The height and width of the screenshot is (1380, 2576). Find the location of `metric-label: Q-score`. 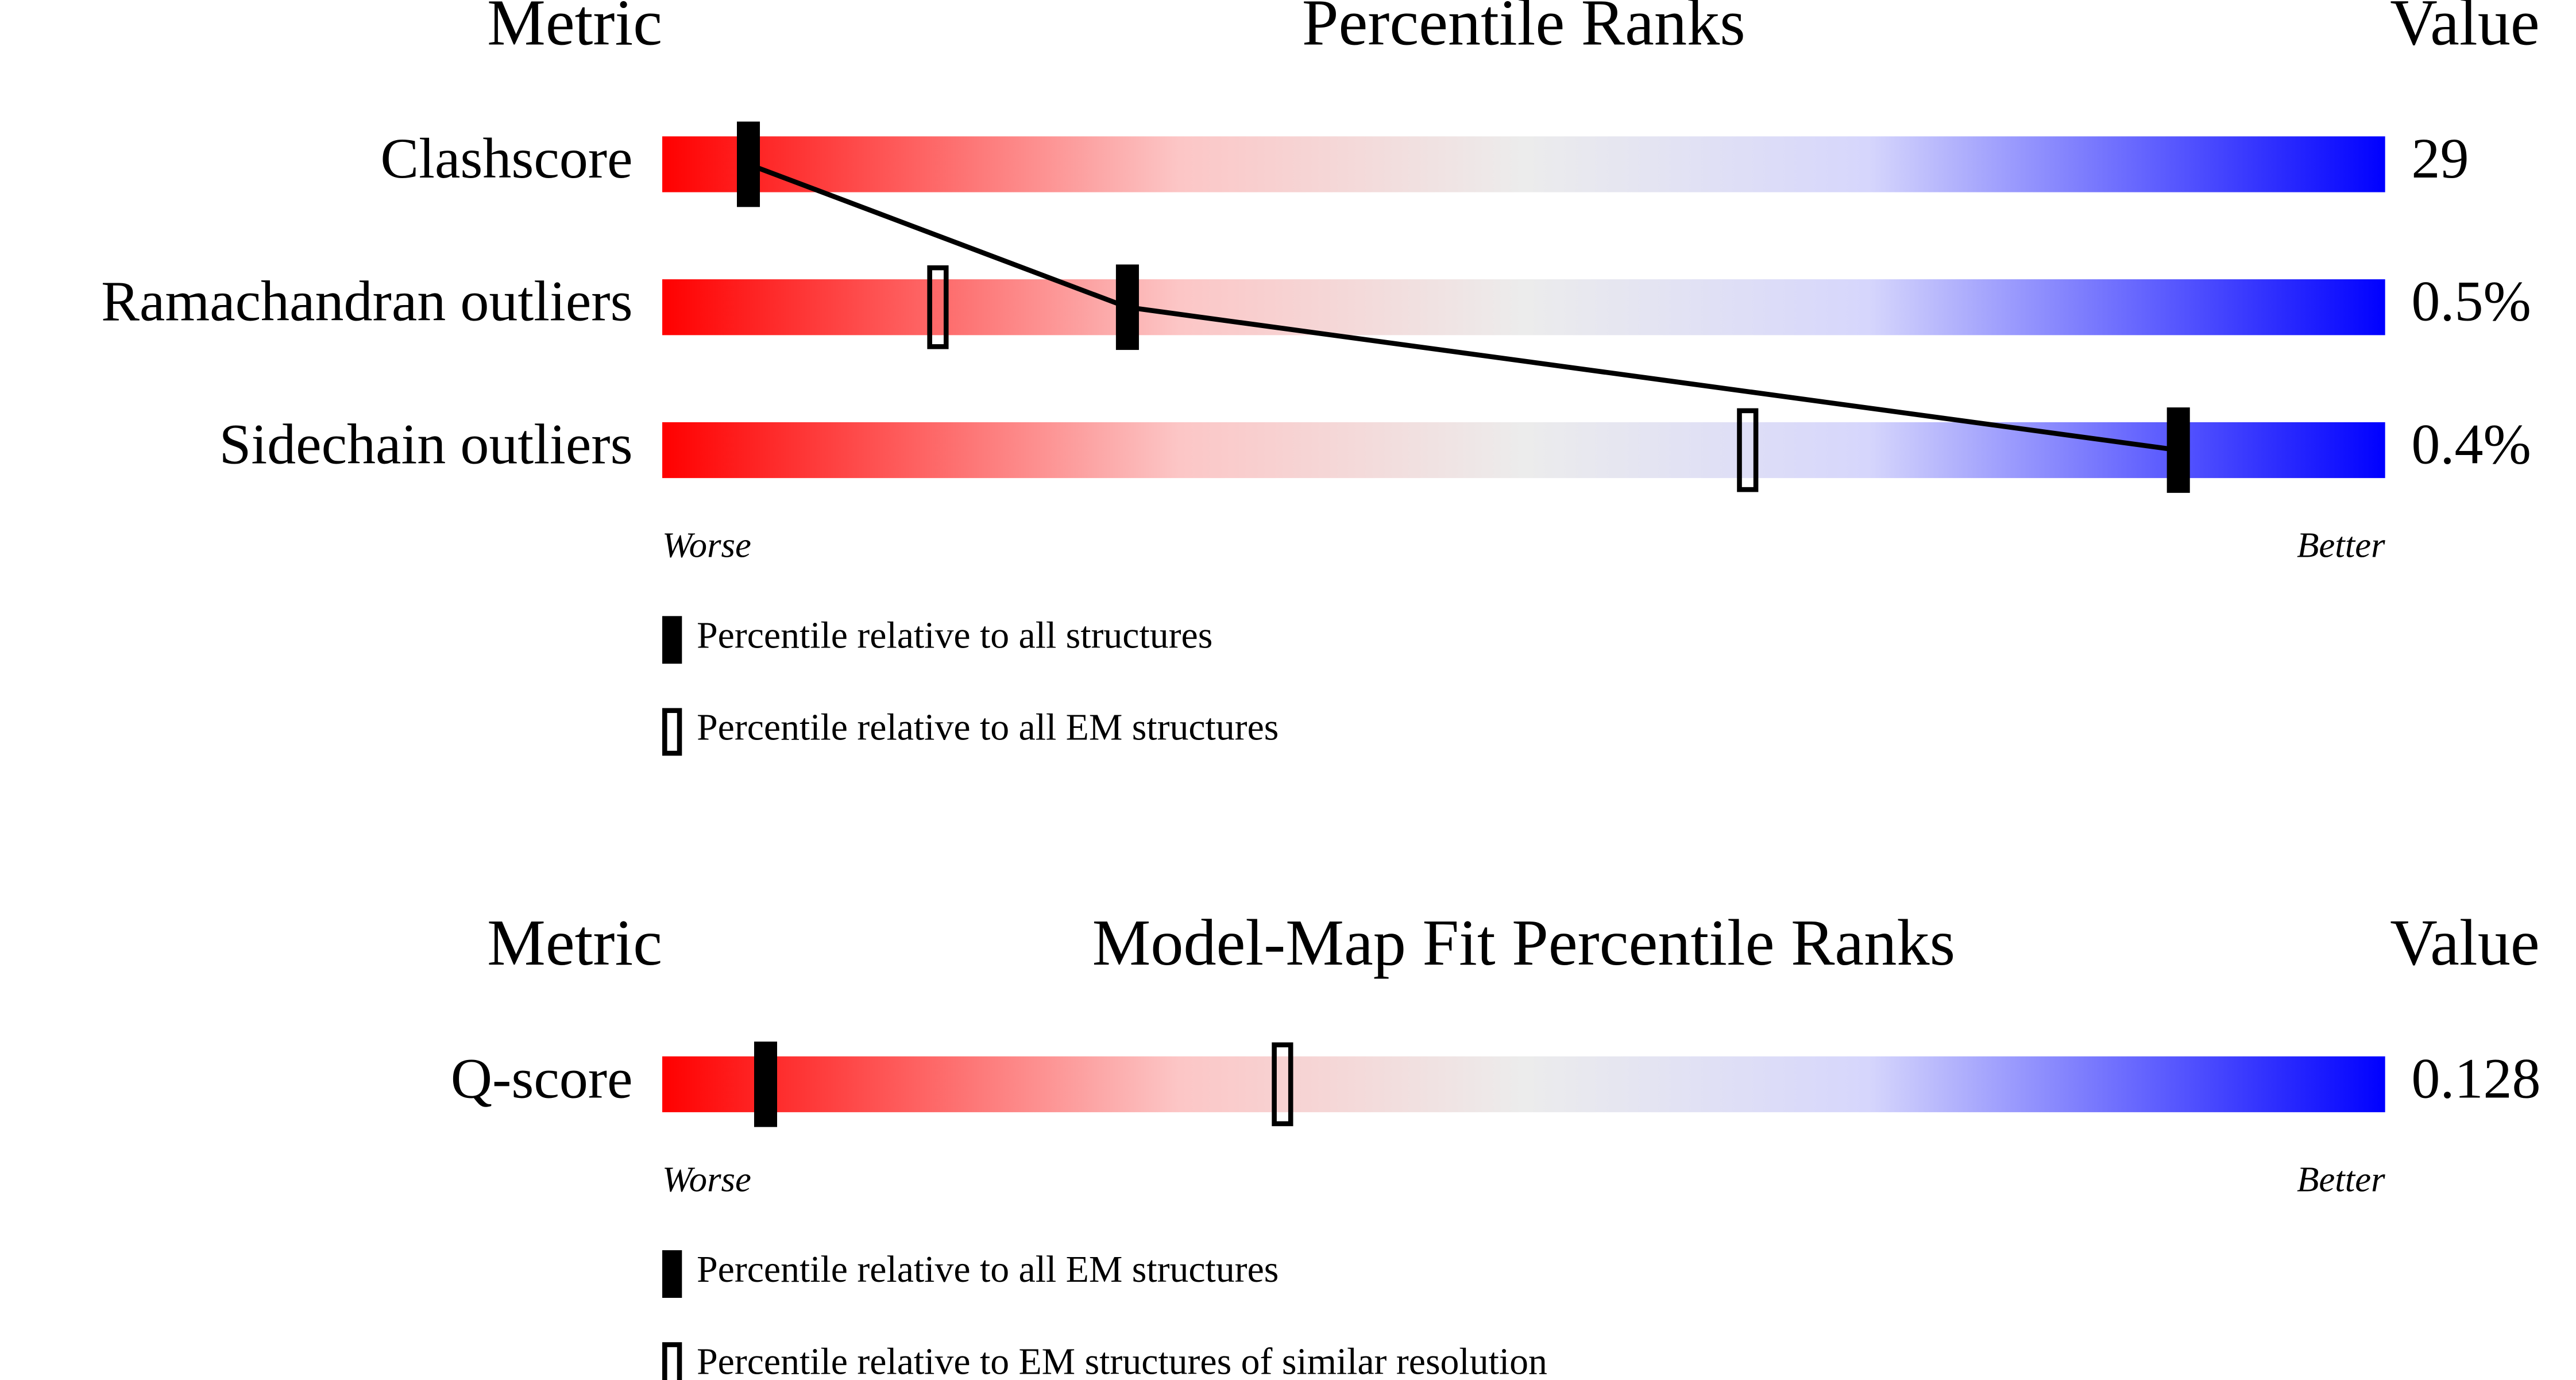

metric-label: Q-score is located at coordinates (542, 1078).